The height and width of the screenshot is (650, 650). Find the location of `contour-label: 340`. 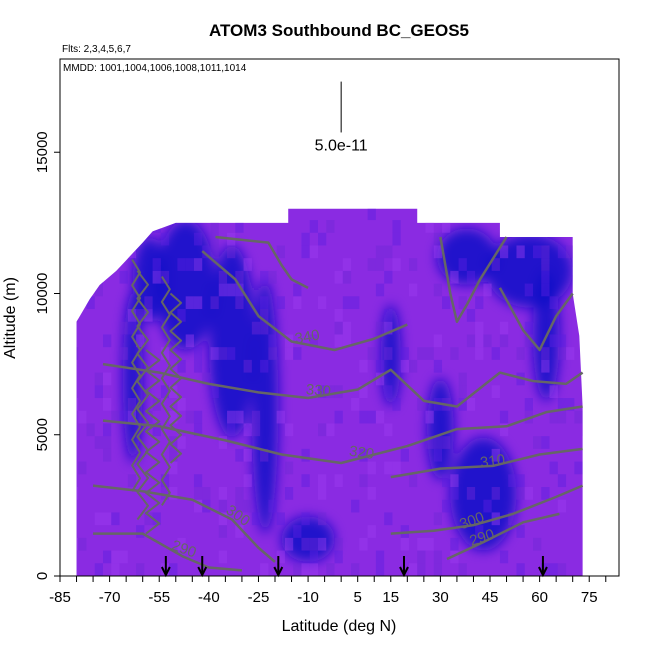

contour-label: 340 is located at coordinates (307, 337).